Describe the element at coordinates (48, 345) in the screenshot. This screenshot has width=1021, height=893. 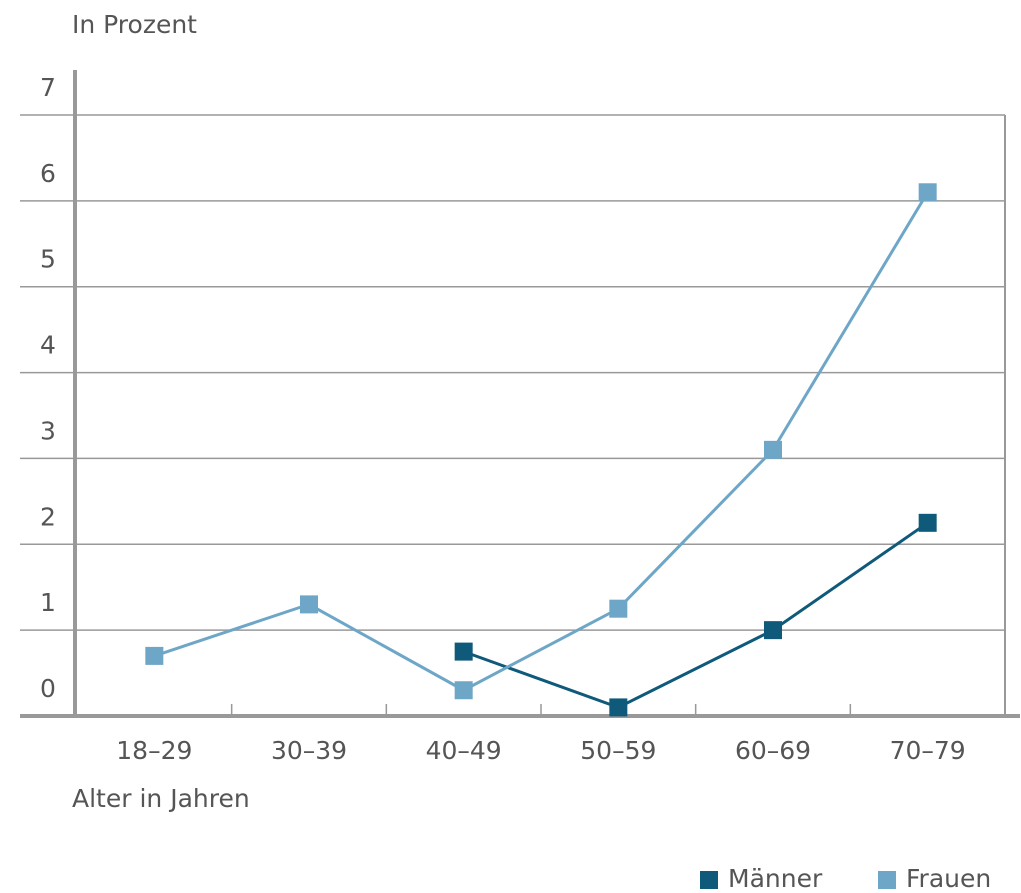
I see `y-tick-label: 4` at that location.